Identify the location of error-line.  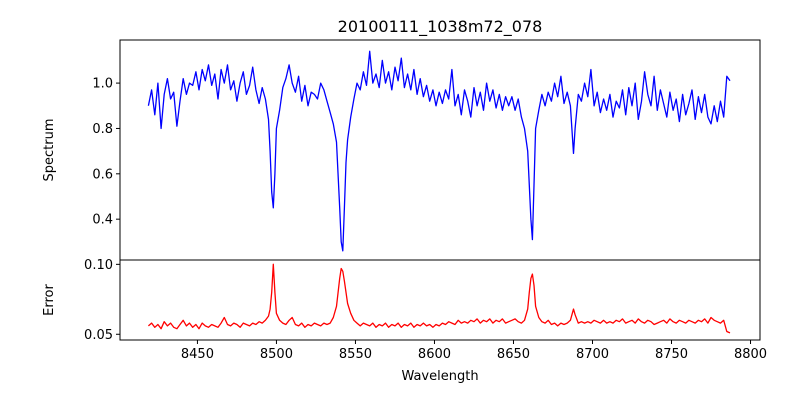
(439, 298).